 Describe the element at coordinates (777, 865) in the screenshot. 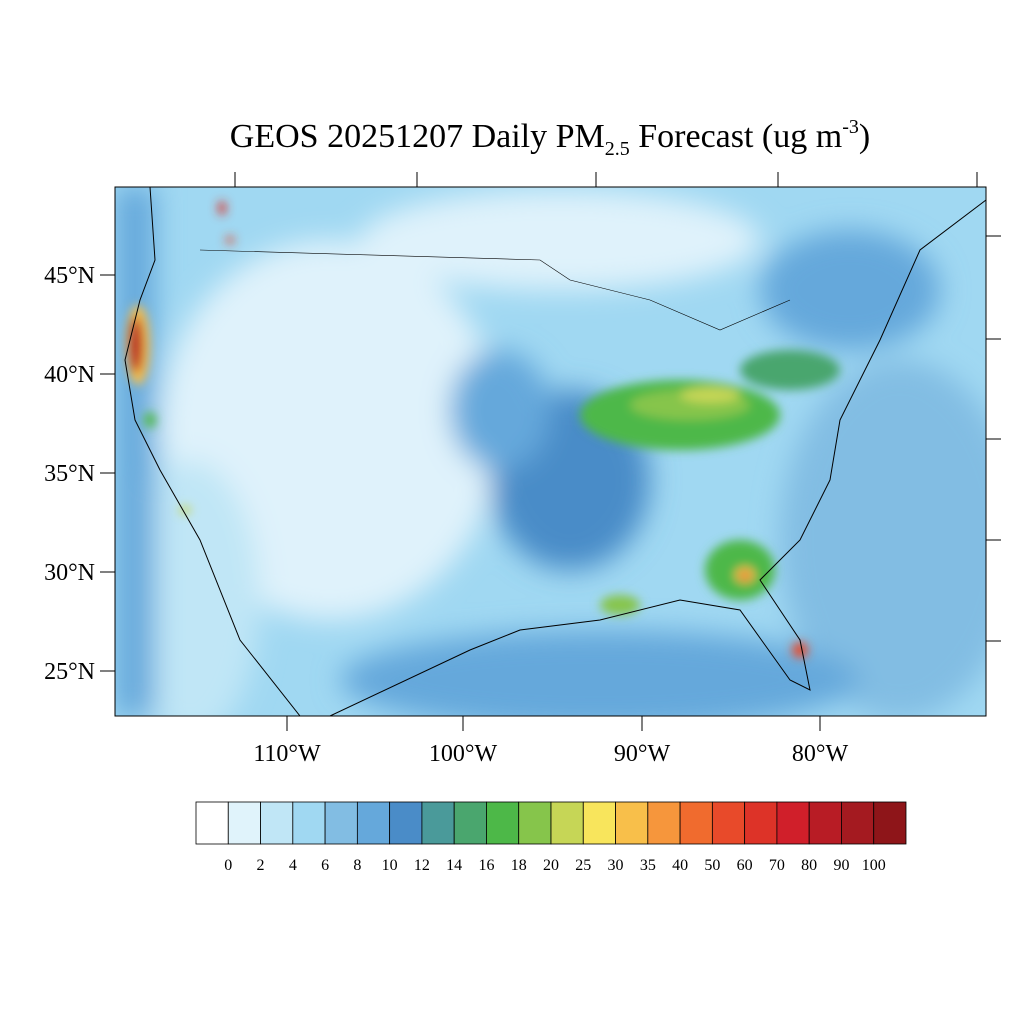

I see `colorbar-label: 70` at that location.